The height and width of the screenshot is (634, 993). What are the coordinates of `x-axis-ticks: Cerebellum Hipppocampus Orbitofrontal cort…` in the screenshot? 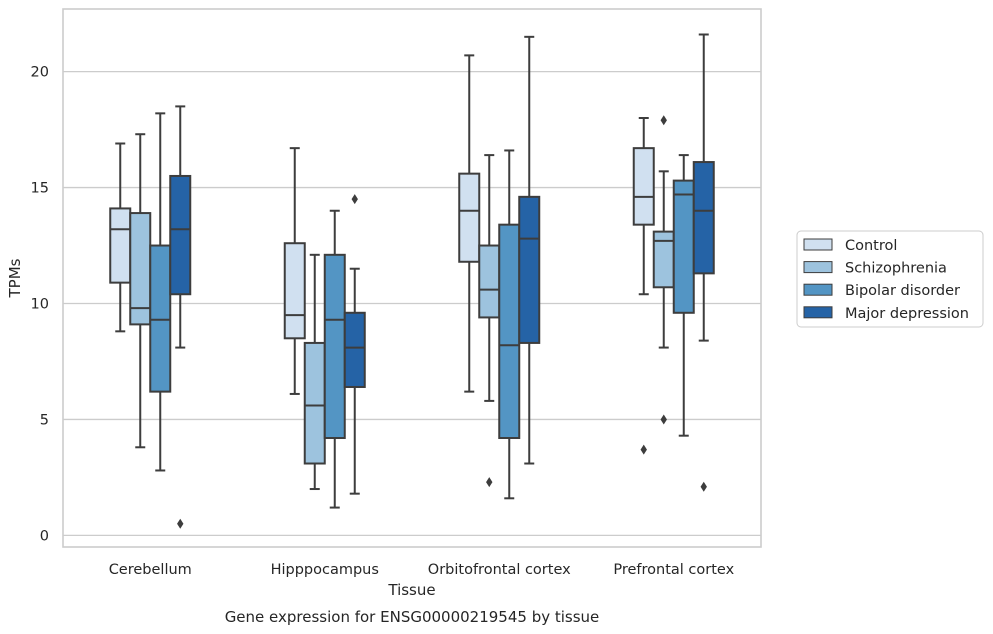 It's located at (422, 570).